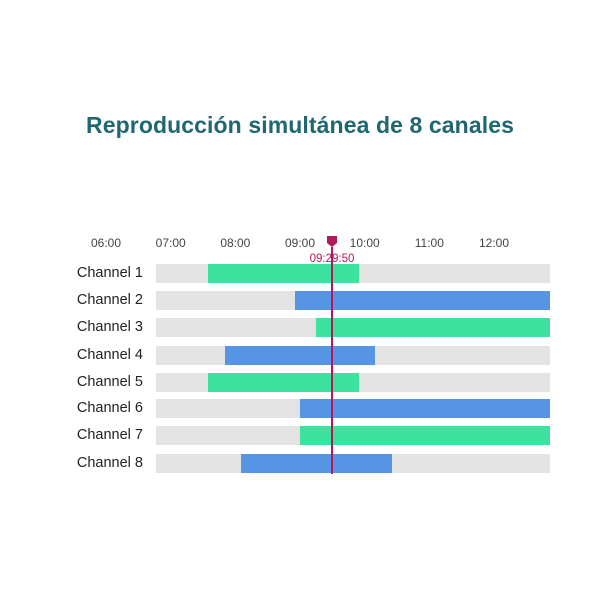 The width and height of the screenshot is (600, 600). What do you see at coordinates (364, 243) in the screenshot?
I see `hour-label: 10:00` at bounding box center [364, 243].